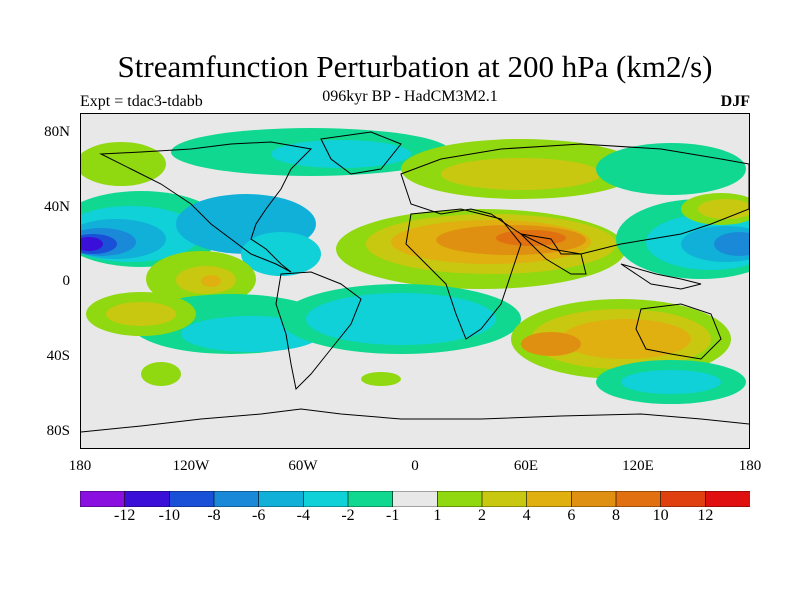  Describe the element at coordinates (705, 515) in the screenshot. I see `colorbar-label: 12` at that location.